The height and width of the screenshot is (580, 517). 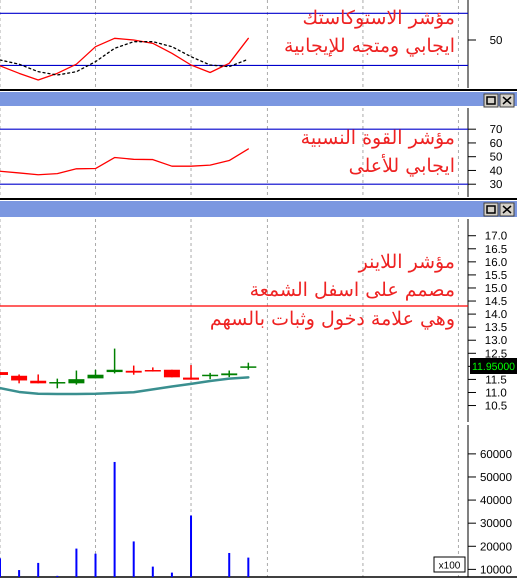 I want to click on y-tick-label: 15.5, so click(x=496, y=276).